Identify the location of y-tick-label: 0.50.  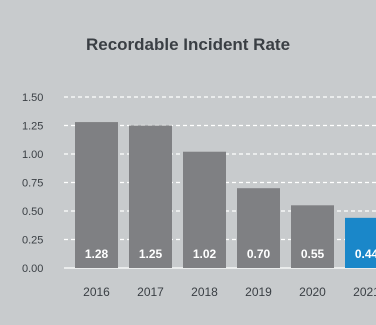
(32, 212).